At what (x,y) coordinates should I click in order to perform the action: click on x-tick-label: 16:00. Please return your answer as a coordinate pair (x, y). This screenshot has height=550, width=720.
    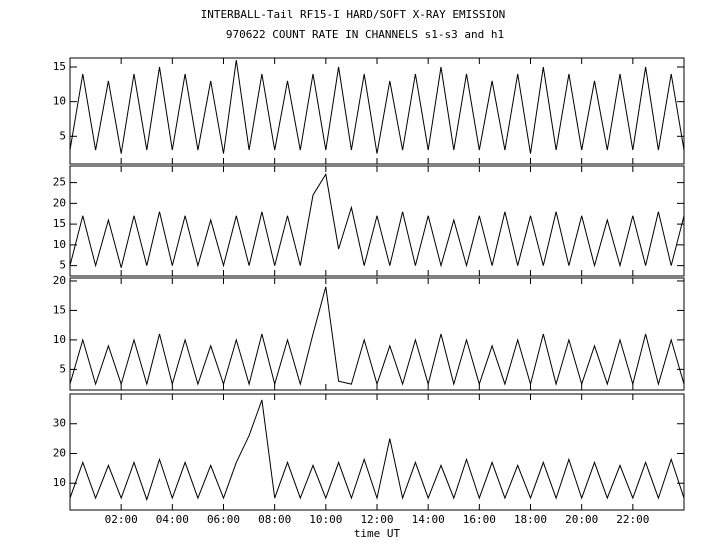
    Looking at the image, I should click on (479, 519).